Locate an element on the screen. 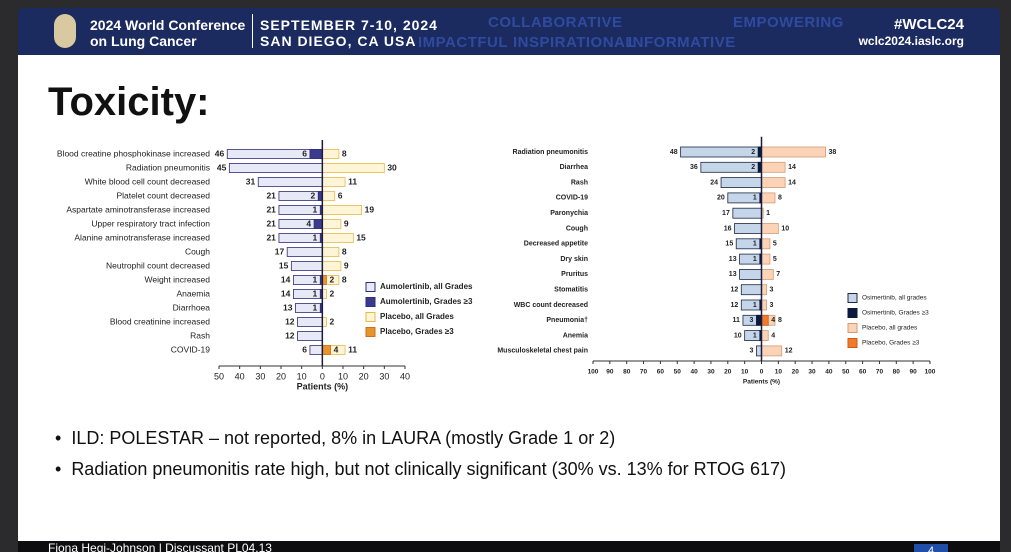 The height and width of the screenshot is (552, 1011). category-label: Anemia is located at coordinates (575, 335).